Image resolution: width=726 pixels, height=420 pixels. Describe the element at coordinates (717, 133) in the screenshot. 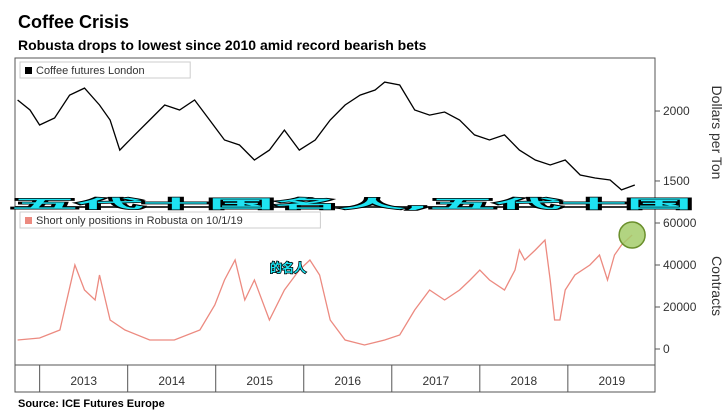

I see `y-axis-label: Dollars per Ton` at that location.